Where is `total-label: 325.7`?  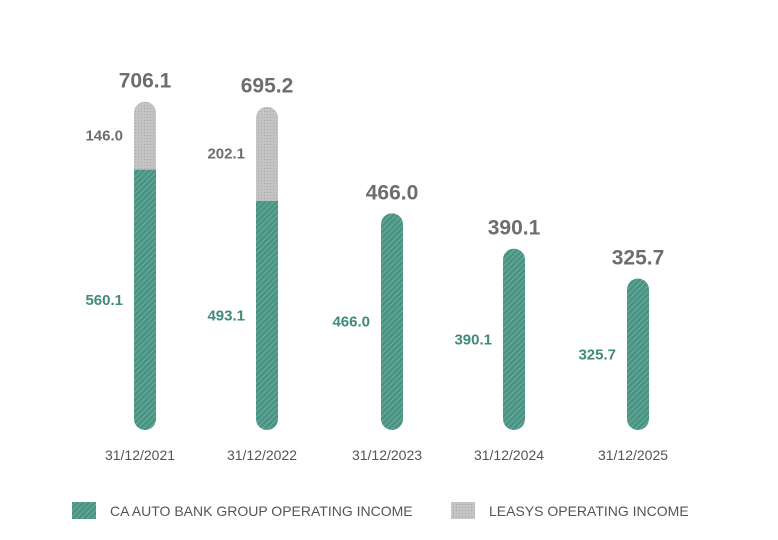
total-label: 325.7 is located at coordinates (638, 258).